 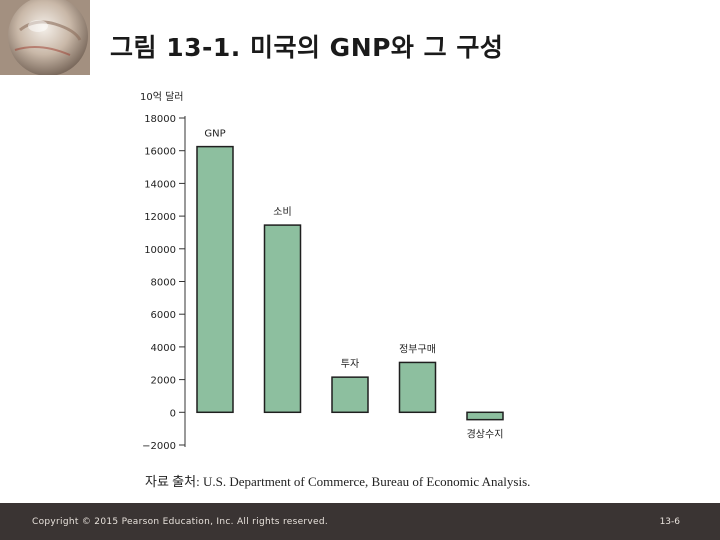 What do you see at coordinates (45, 37) in the screenshot?
I see `globe-logo-image` at bounding box center [45, 37].